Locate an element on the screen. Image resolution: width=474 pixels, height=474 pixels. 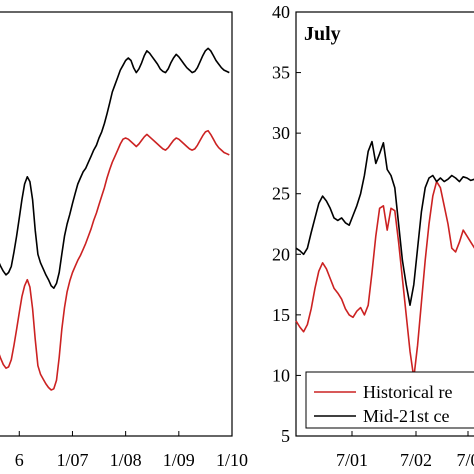
x-tick-label-1-0: 7/01 is located at coordinates (352, 460).